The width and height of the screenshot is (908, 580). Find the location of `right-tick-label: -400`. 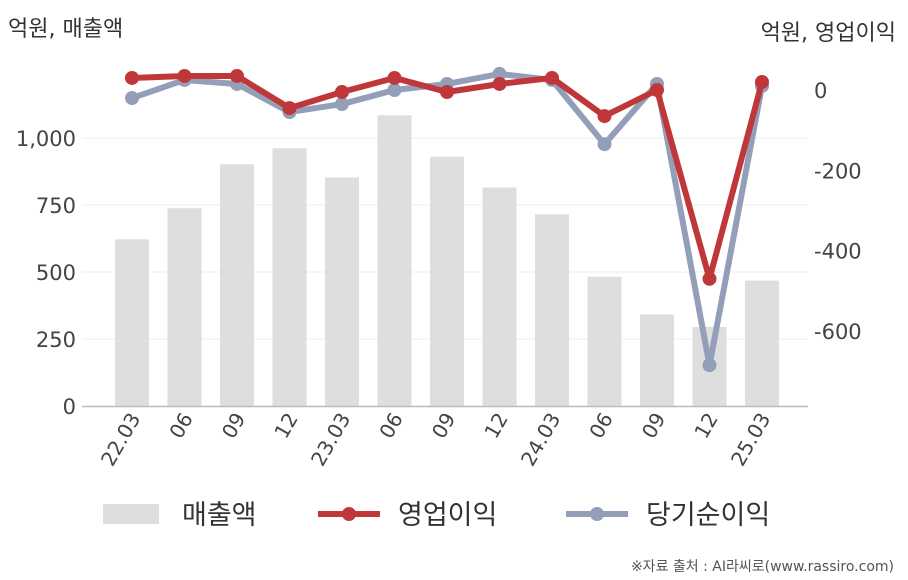

right-tick-label: -400 is located at coordinates (838, 252).